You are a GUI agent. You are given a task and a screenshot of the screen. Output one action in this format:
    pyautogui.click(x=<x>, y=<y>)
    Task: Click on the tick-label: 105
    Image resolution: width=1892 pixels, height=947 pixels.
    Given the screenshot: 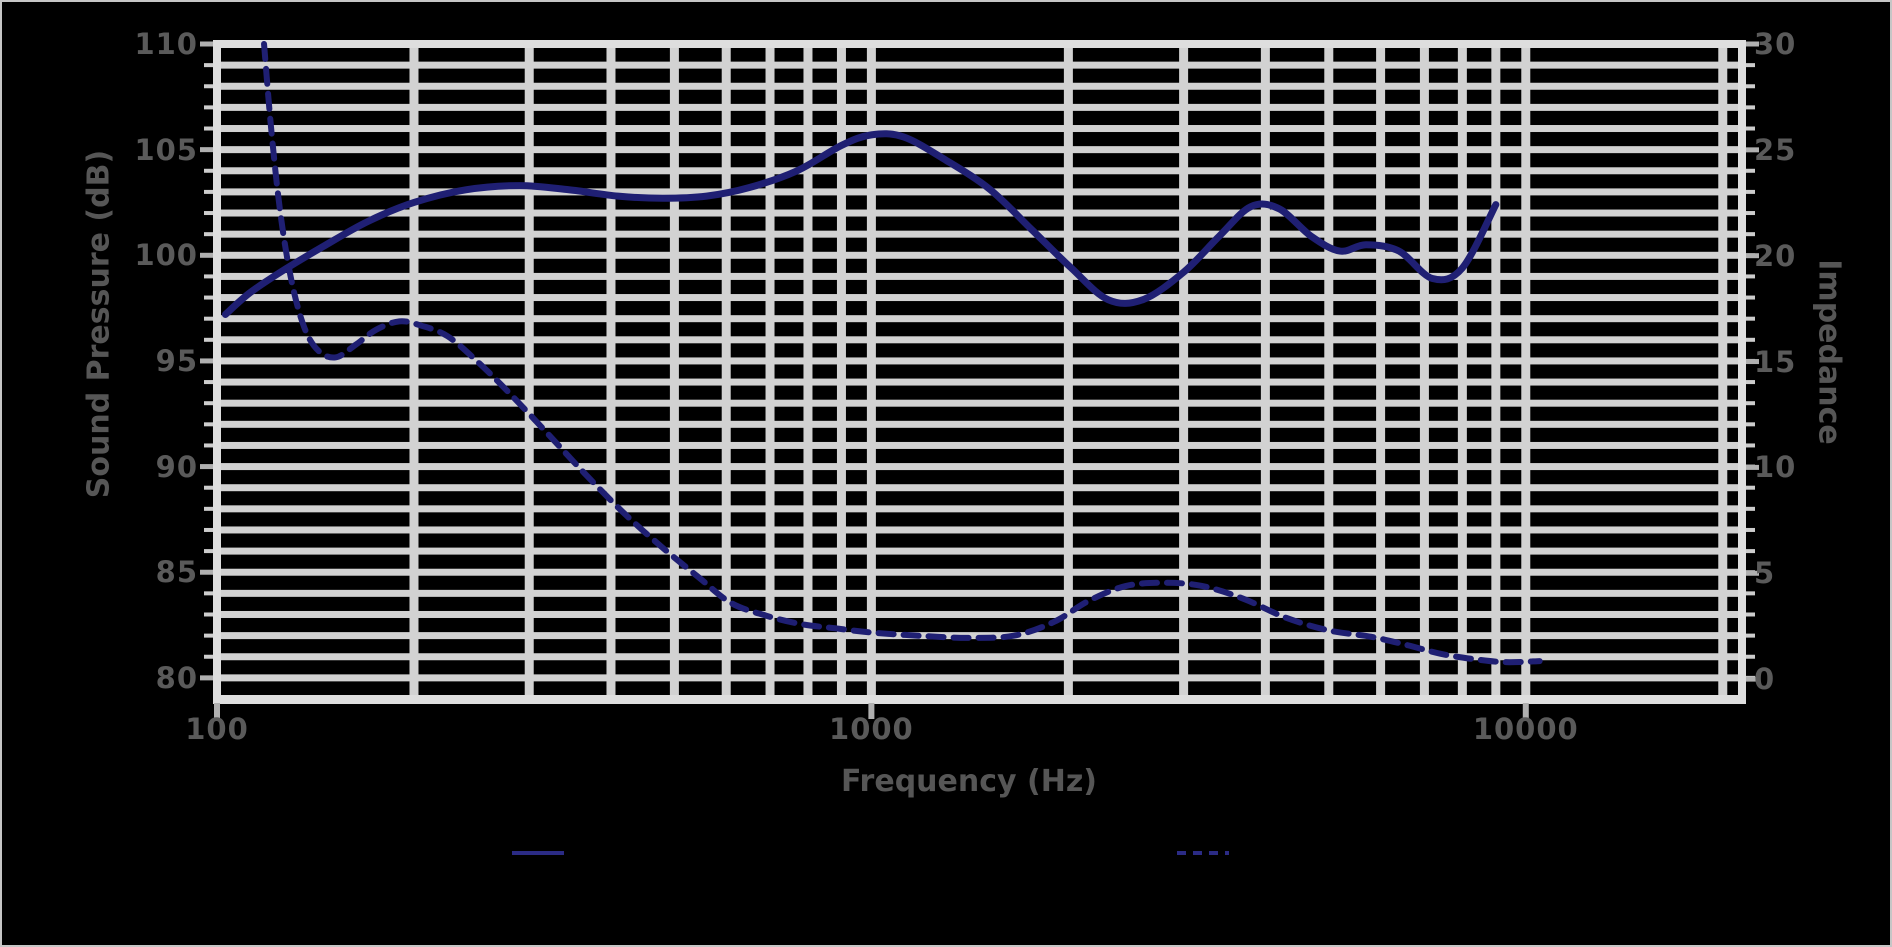 What is the action you would take?
    pyautogui.click(x=166, y=149)
    